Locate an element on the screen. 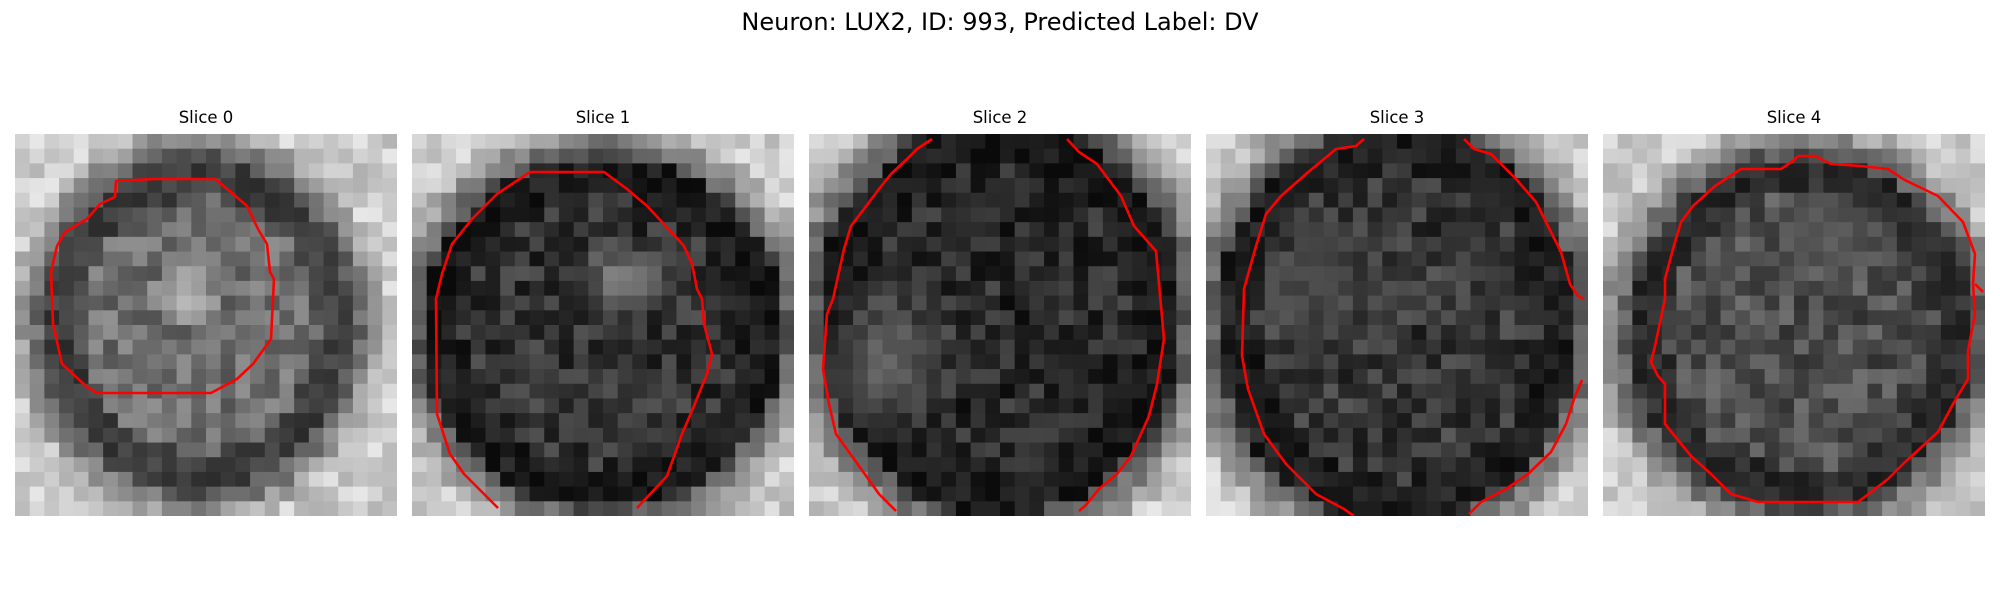  slice-title-4: Slice 4 is located at coordinates (1794, 117).